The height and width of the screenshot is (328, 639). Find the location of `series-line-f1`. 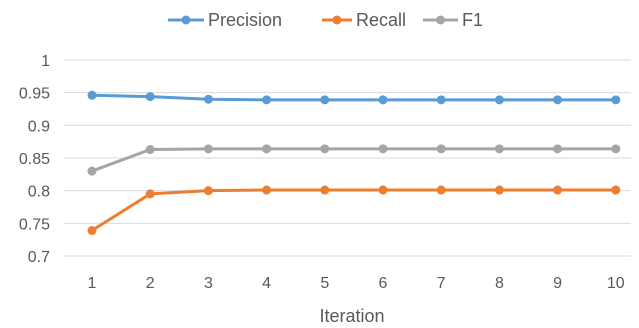

series-line-f1 is located at coordinates (354, 160).